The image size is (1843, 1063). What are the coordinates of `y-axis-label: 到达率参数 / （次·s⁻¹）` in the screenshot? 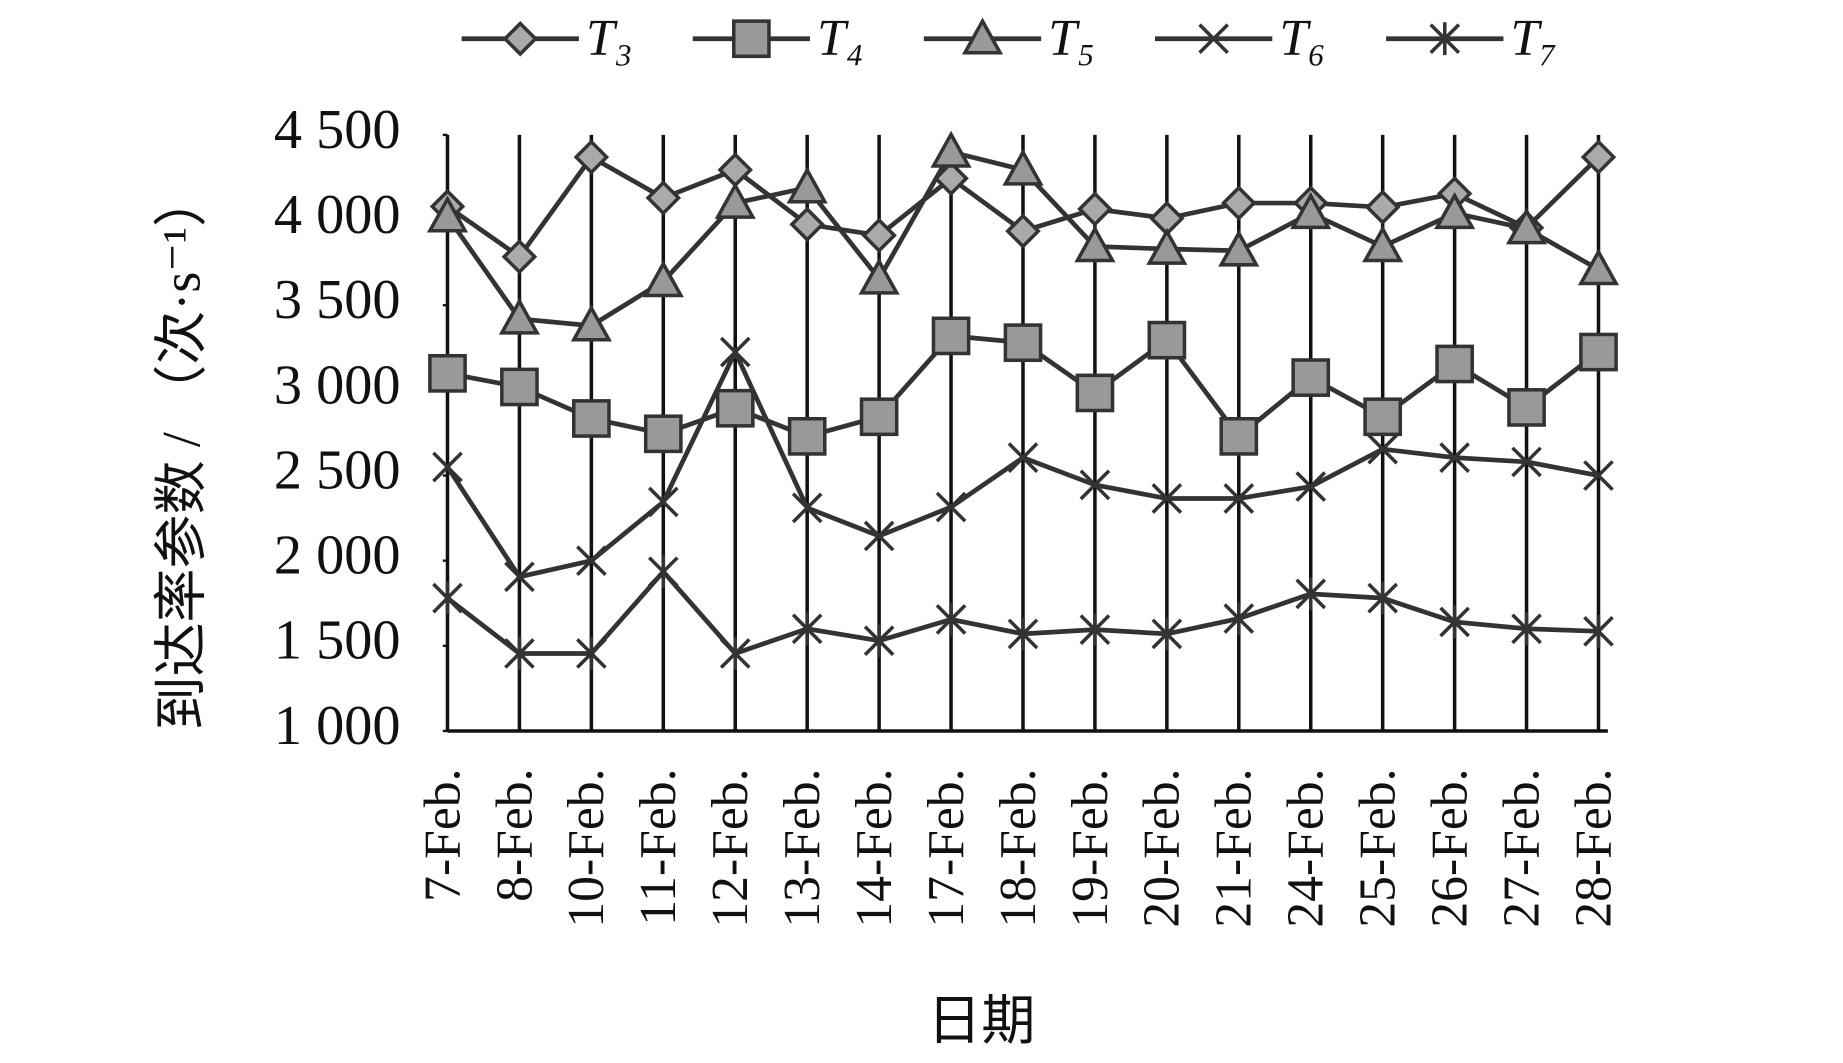 It's located at (181, 451).